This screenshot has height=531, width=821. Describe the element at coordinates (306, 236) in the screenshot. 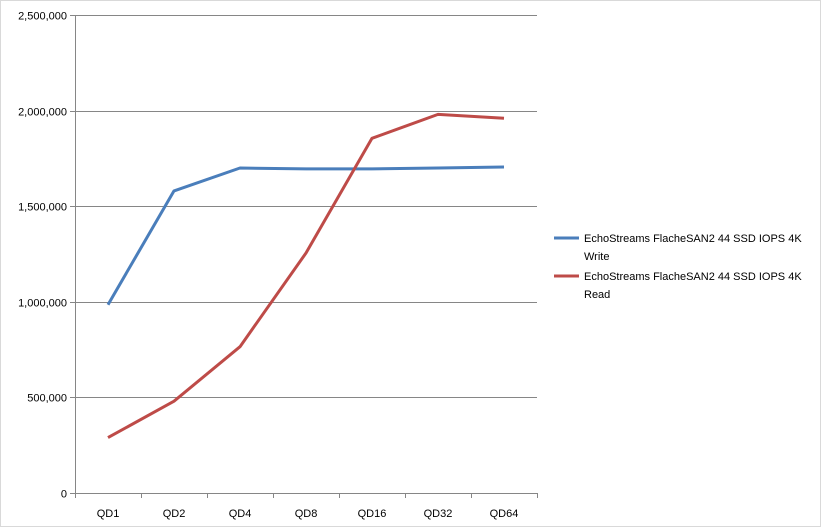

I see `series-line-write` at that location.